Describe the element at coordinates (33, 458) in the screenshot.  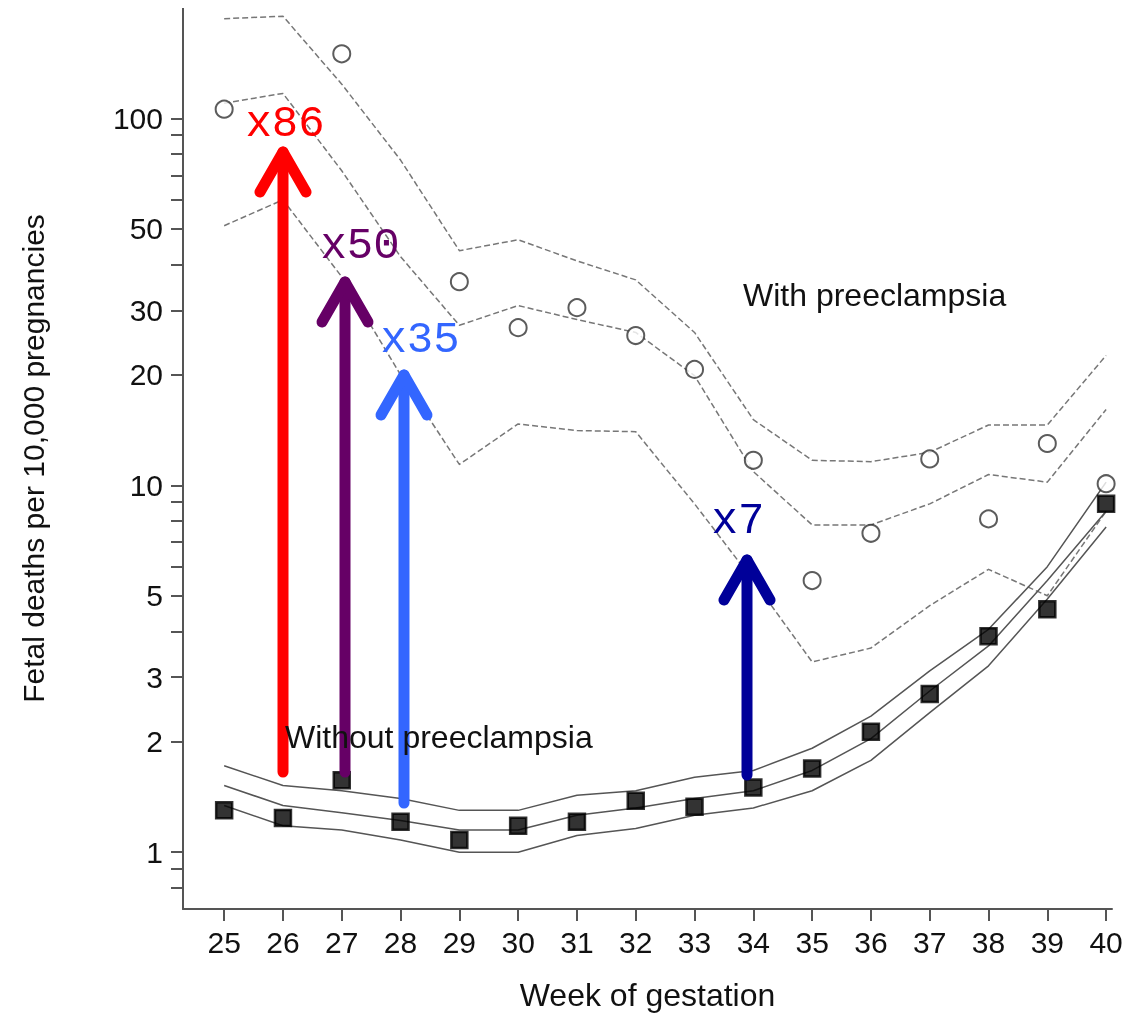
I see `y-axis-title: Fetal deaths per 10,000 pregnancies` at that location.